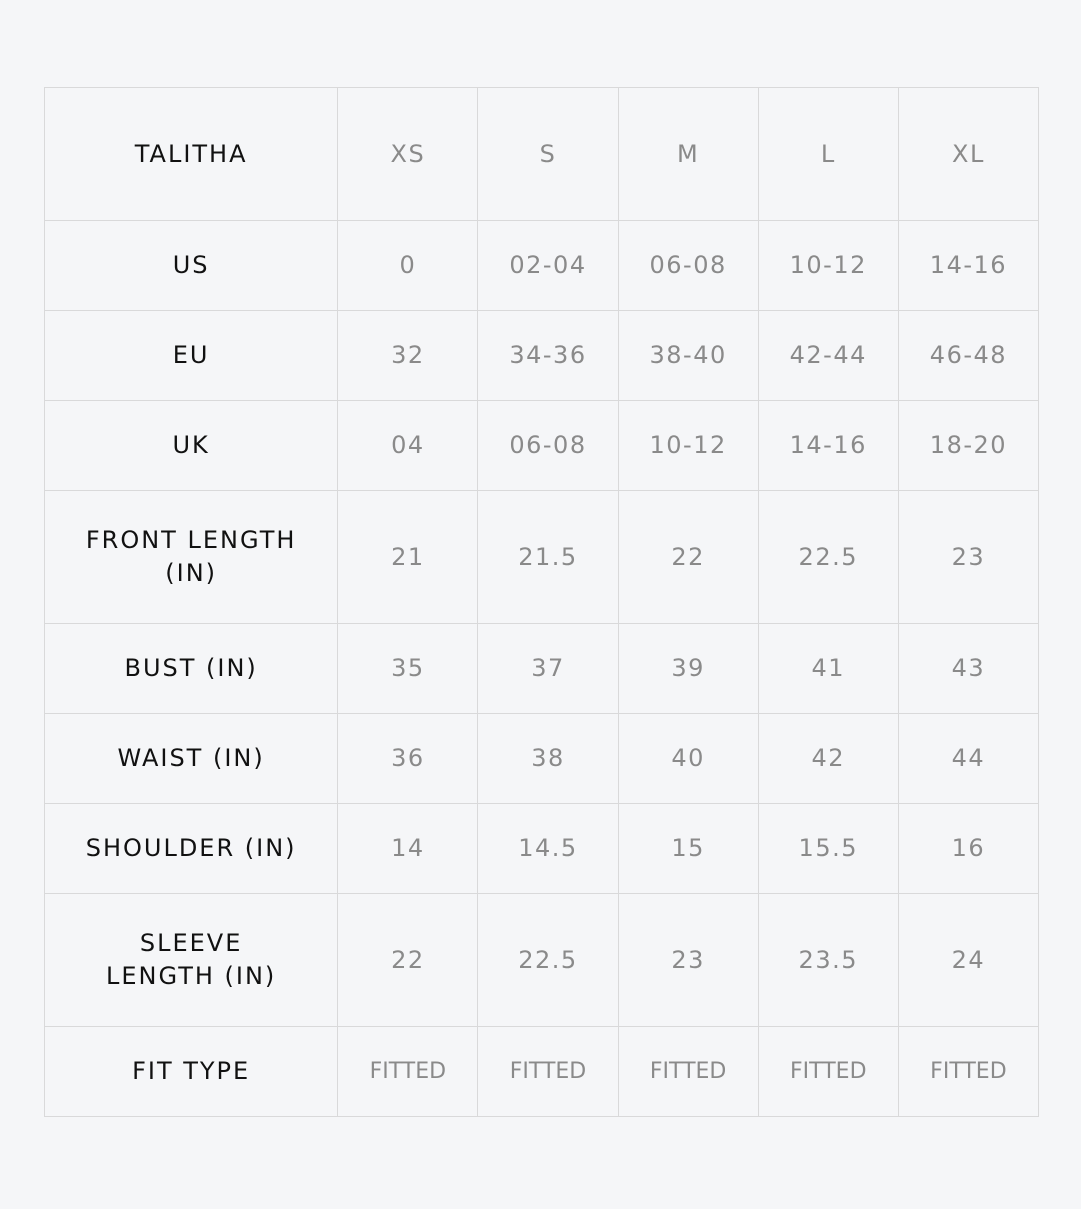 The height and width of the screenshot is (1209, 1081). Describe the element at coordinates (408, 668) in the screenshot. I see `table-cell: 35` at that location.